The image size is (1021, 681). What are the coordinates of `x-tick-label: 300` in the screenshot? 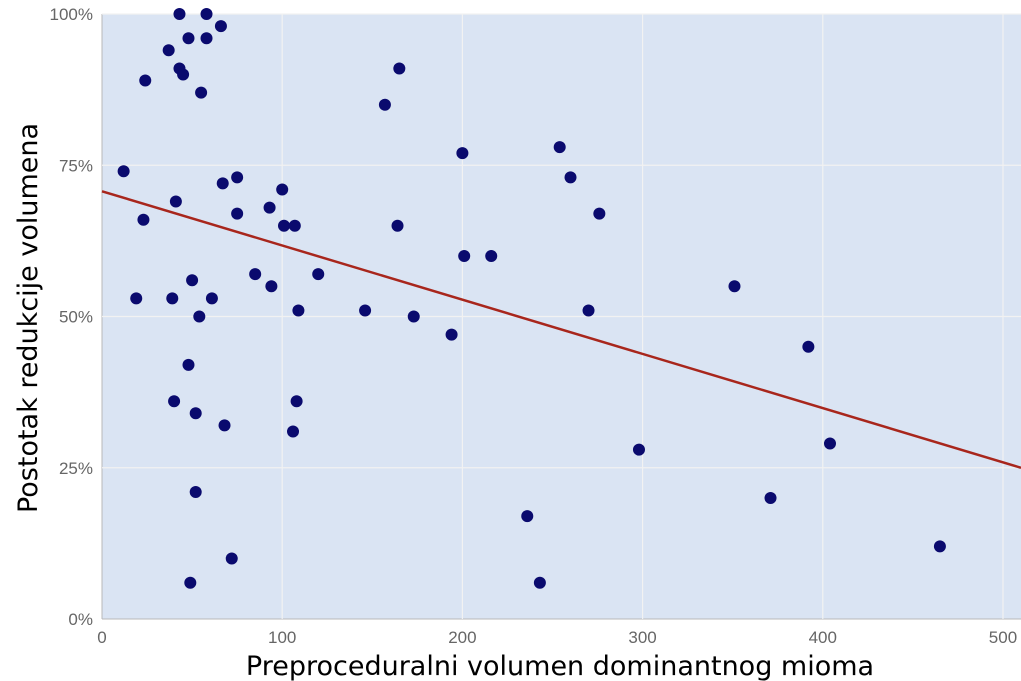 It's located at (642, 637).